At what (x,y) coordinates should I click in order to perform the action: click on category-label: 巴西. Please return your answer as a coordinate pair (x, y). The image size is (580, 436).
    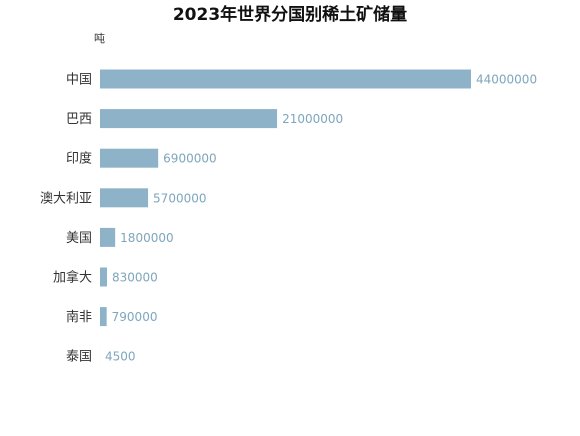
    Looking at the image, I should click on (79, 119).